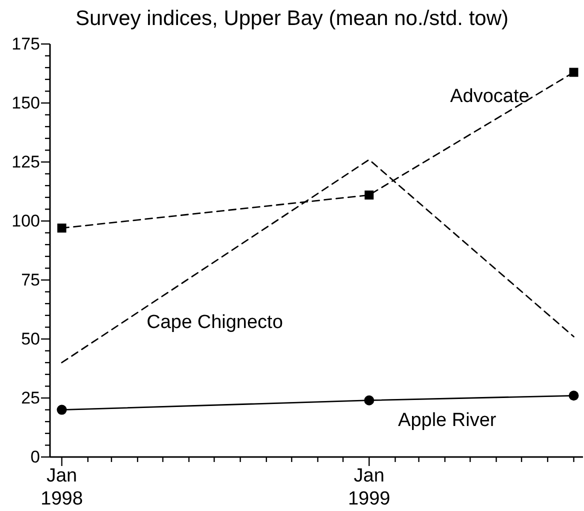 This screenshot has height=511, width=584. Describe the element at coordinates (30, 339) in the screenshot. I see `y-tick-label: 50` at that location.